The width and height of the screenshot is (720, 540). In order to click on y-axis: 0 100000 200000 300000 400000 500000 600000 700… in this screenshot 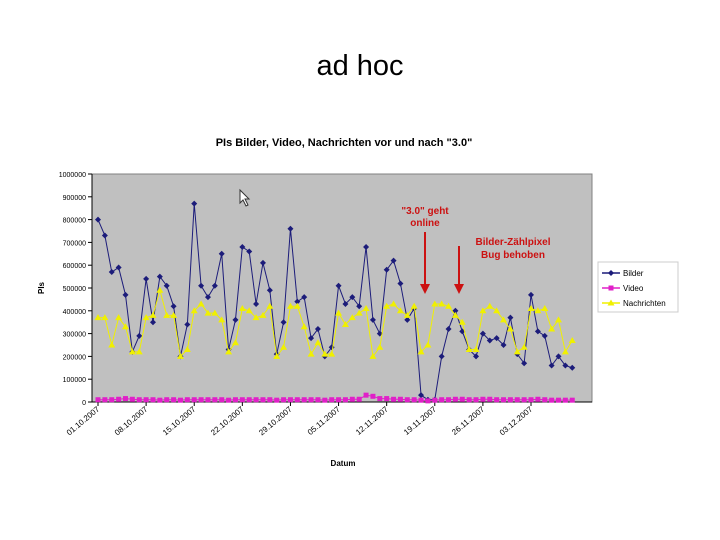, I will do `click(76, 289)`.